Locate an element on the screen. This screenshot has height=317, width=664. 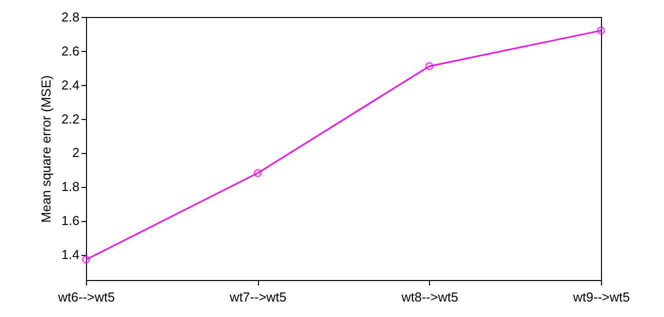
y-tick-label: 1.6 is located at coordinates (70, 220).